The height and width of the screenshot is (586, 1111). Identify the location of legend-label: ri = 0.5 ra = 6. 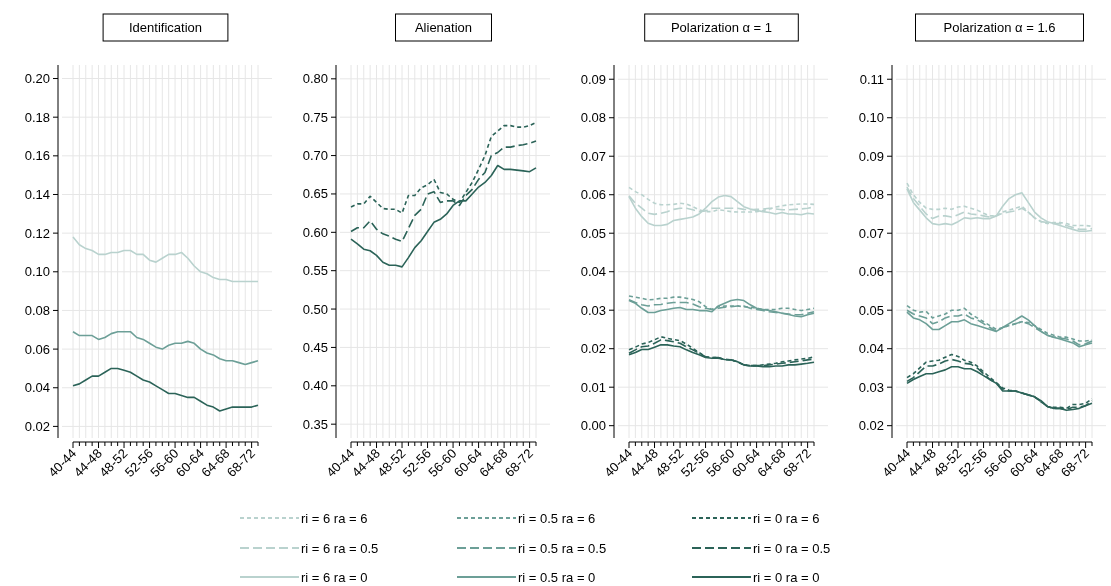
(557, 518).